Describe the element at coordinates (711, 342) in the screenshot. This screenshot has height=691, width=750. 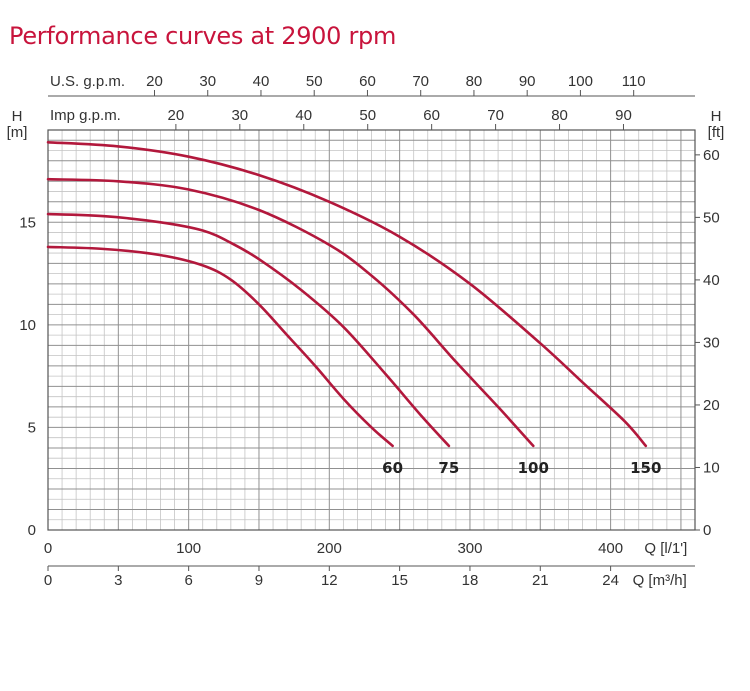
I see `y-tick-label-ft: 30` at that location.